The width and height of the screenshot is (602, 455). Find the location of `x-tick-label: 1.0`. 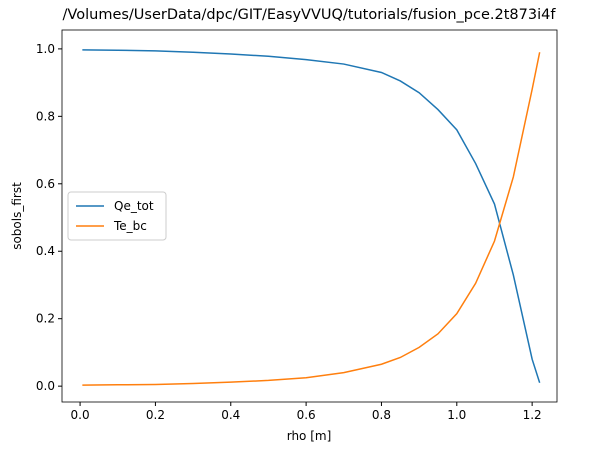

x-tick-label: 1.0 is located at coordinates (456, 415).